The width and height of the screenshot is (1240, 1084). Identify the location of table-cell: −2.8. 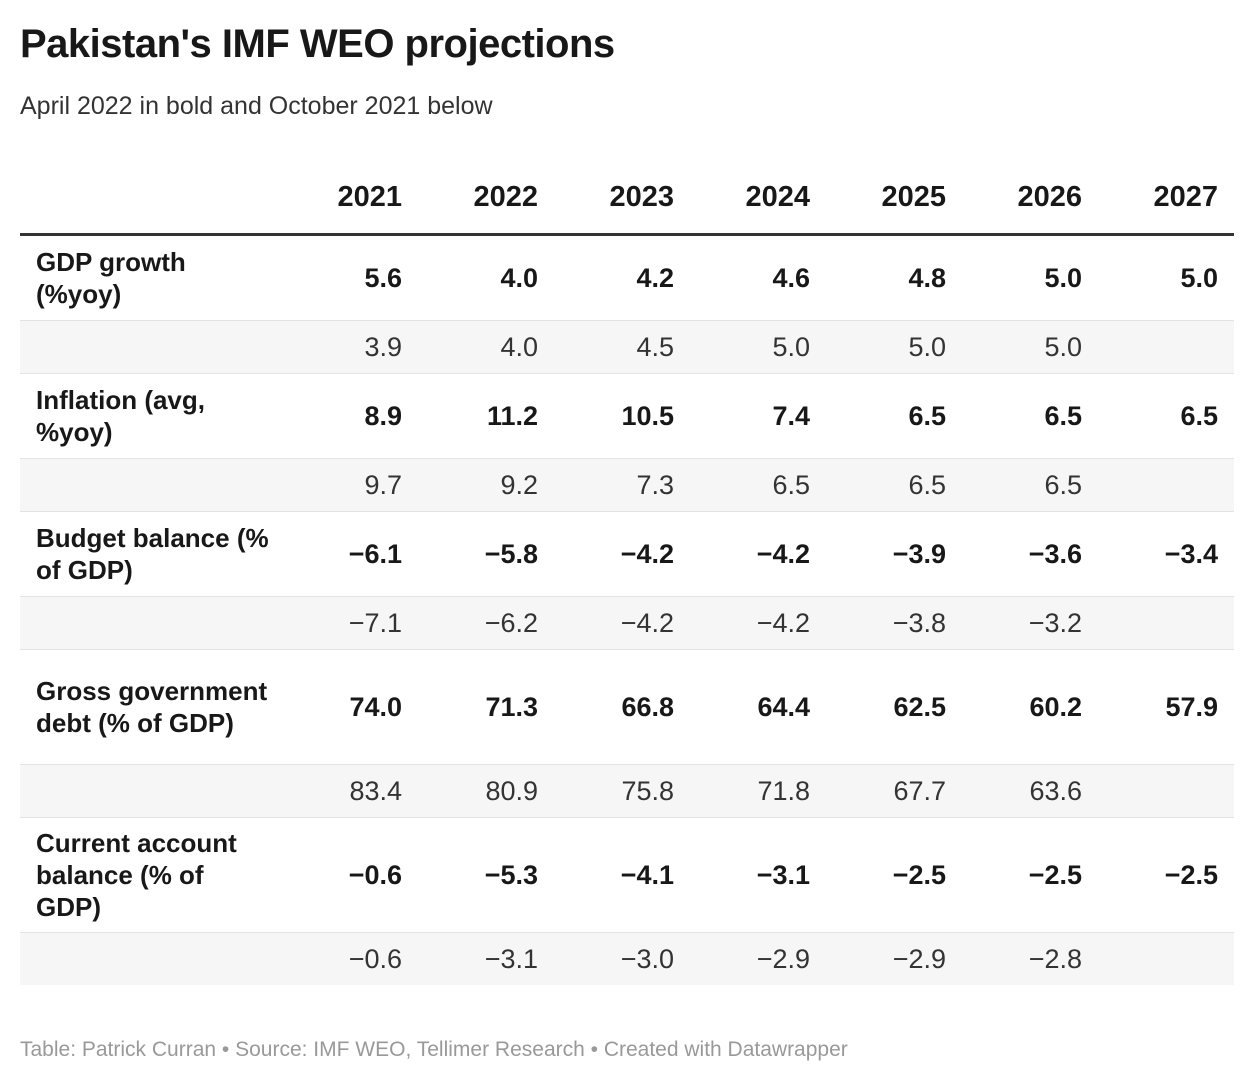
(1030, 958).